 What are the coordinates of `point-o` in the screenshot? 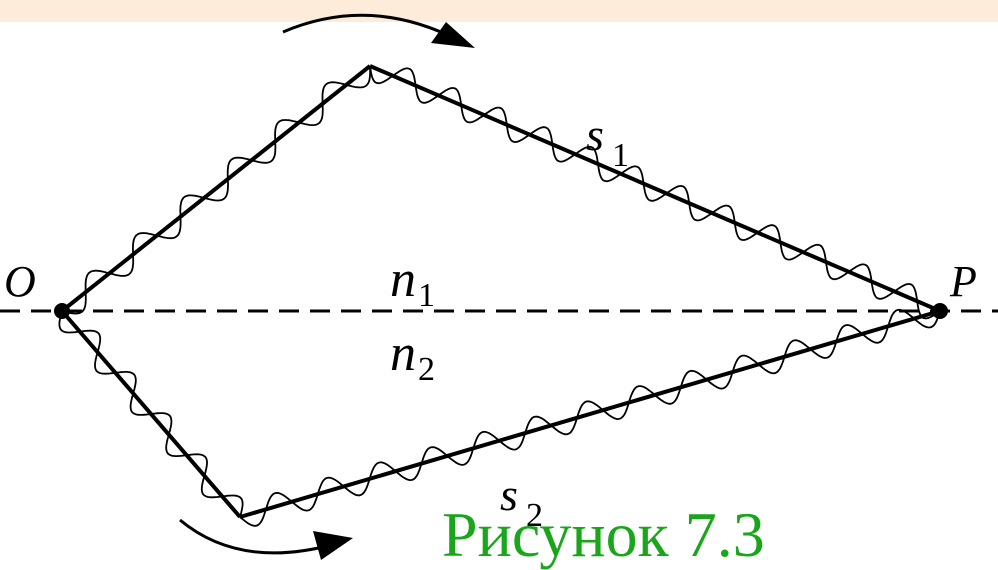 It's located at (62, 311).